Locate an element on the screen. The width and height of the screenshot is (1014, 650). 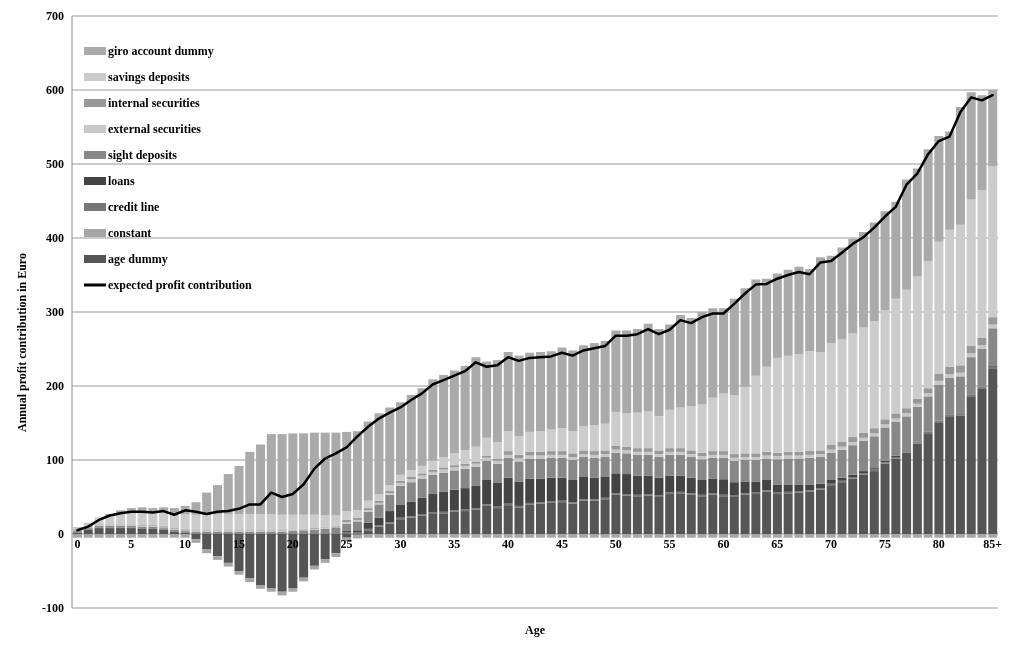
x-tick-label: 40 is located at coordinates (508, 544).